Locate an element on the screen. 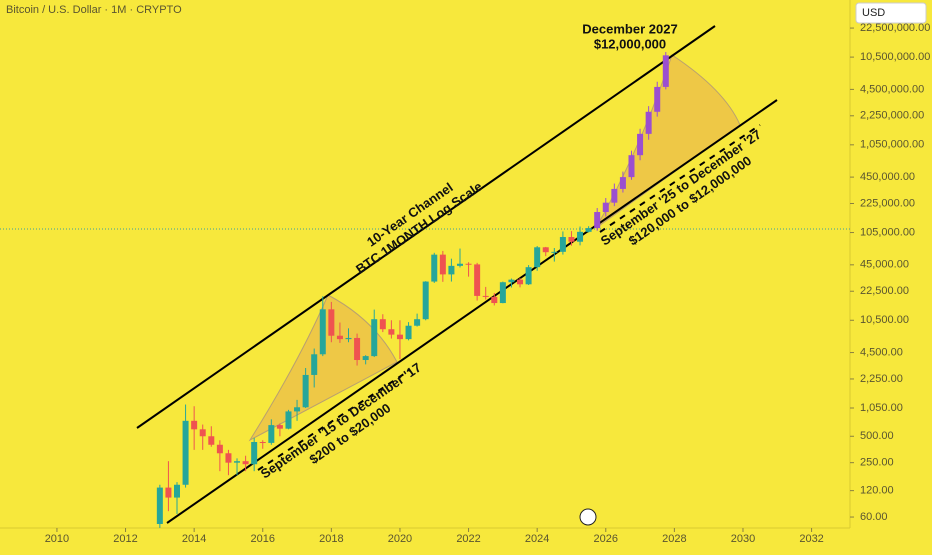 The width and height of the screenshot is (932, 555). y-tick-label: 105,000.00 is located at coordinates (887, 232).